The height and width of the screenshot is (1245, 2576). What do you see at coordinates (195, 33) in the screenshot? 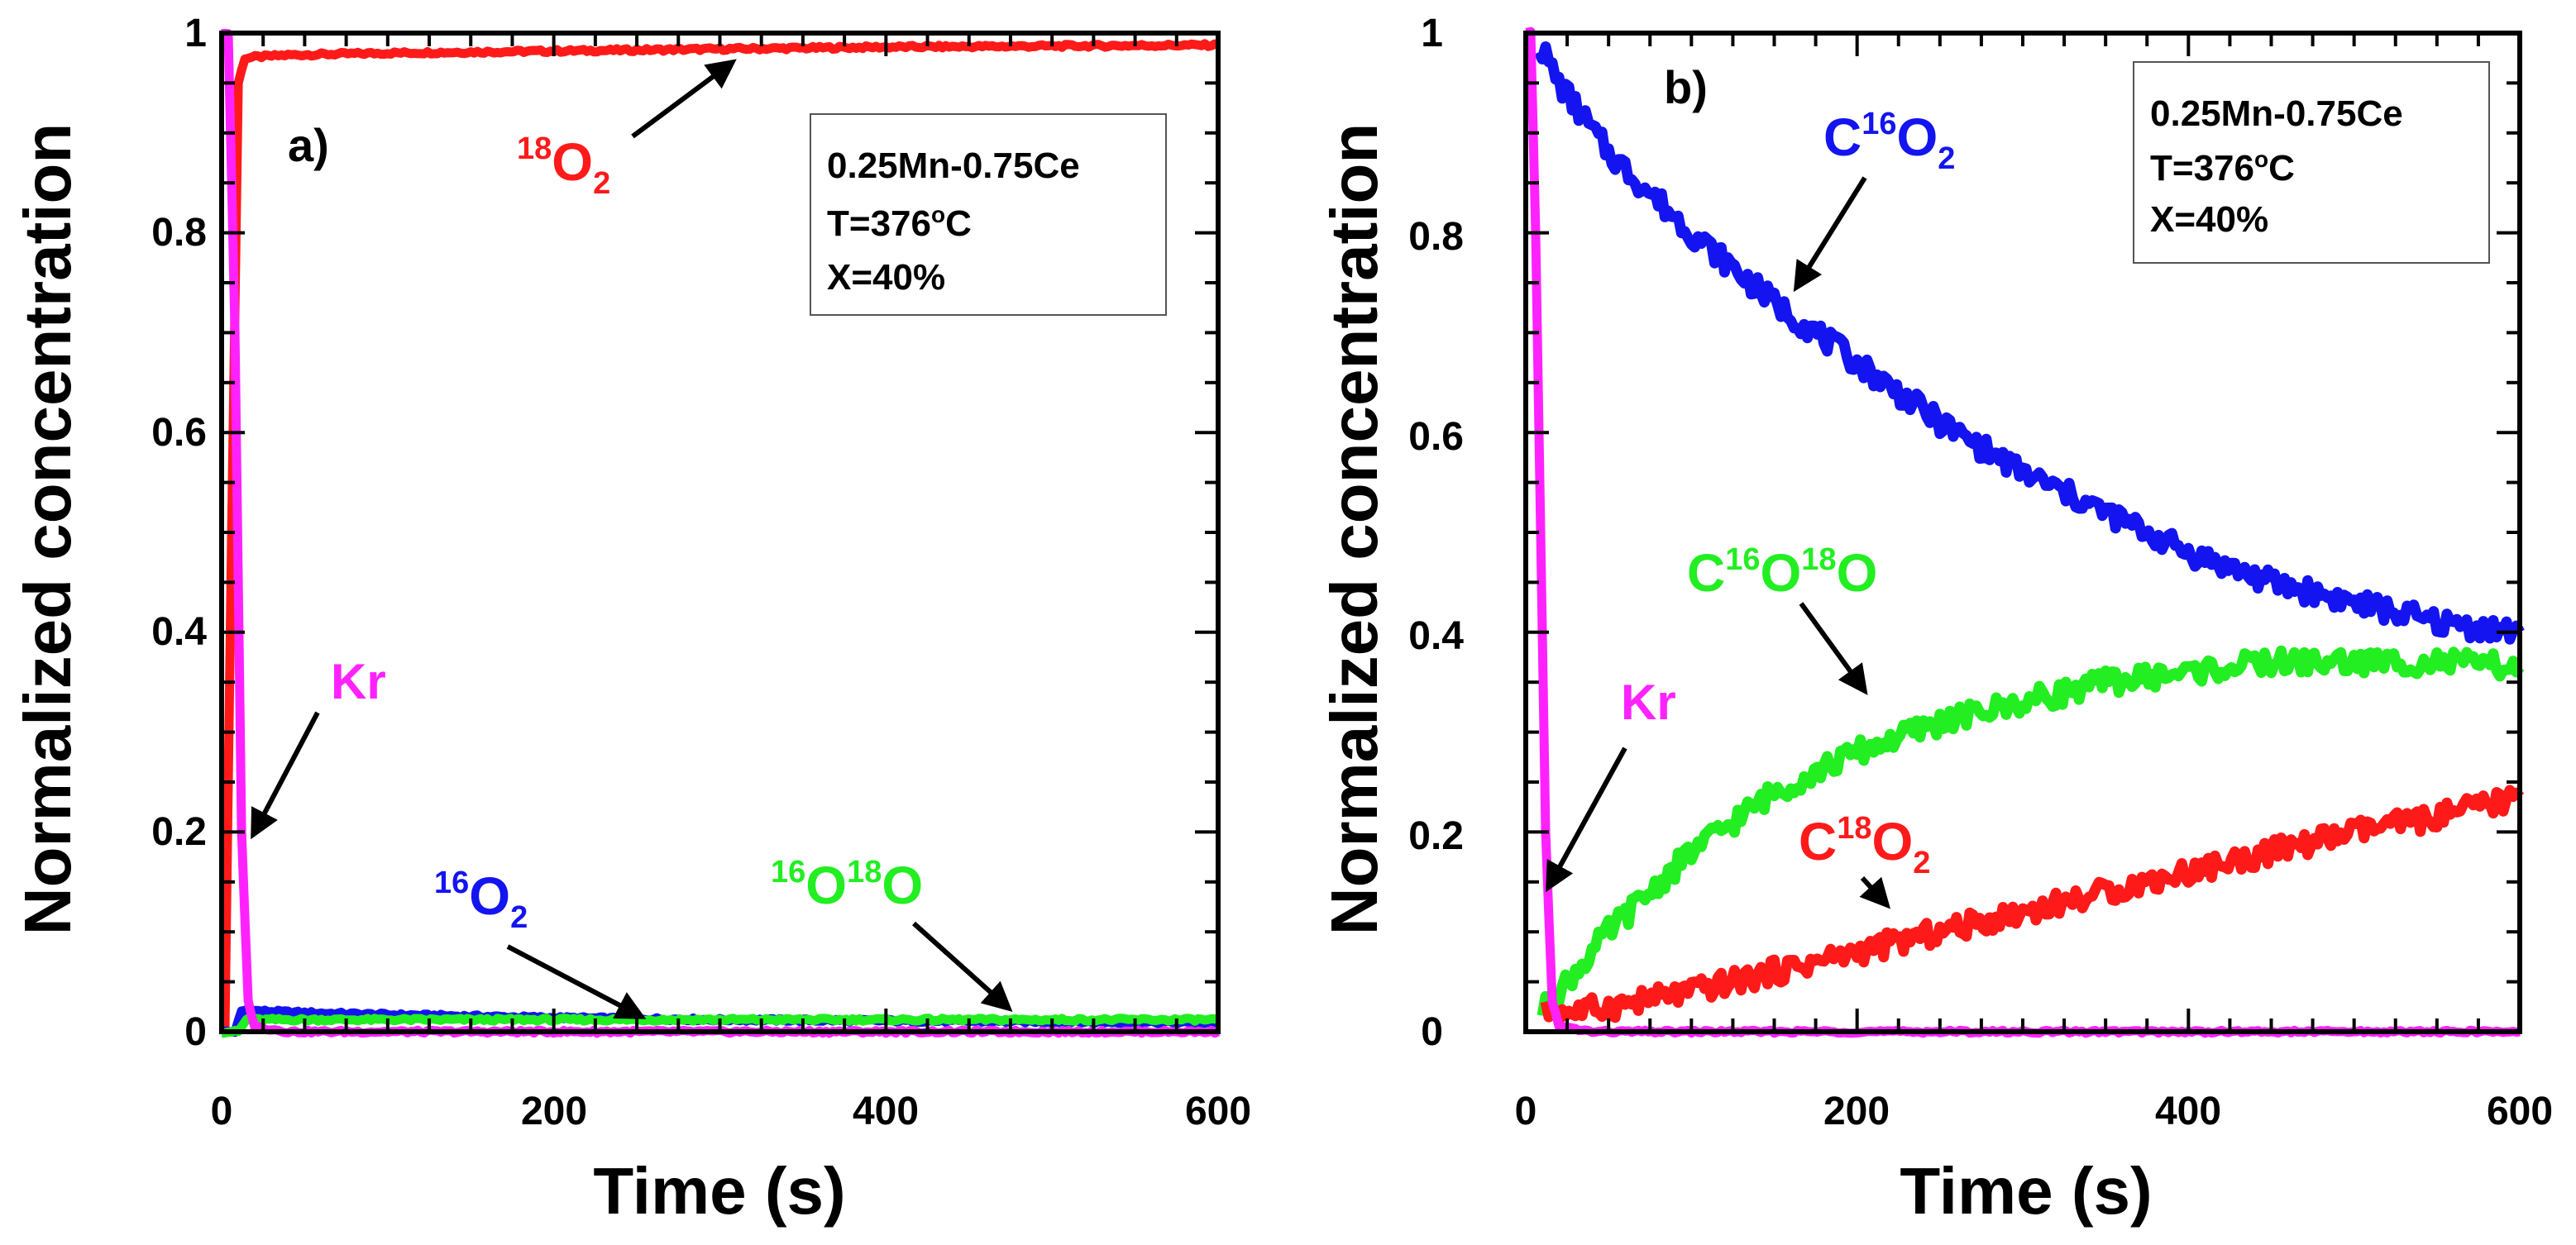
I see `panel-a-ytick-label: 1` at bounding box center [195, 33].